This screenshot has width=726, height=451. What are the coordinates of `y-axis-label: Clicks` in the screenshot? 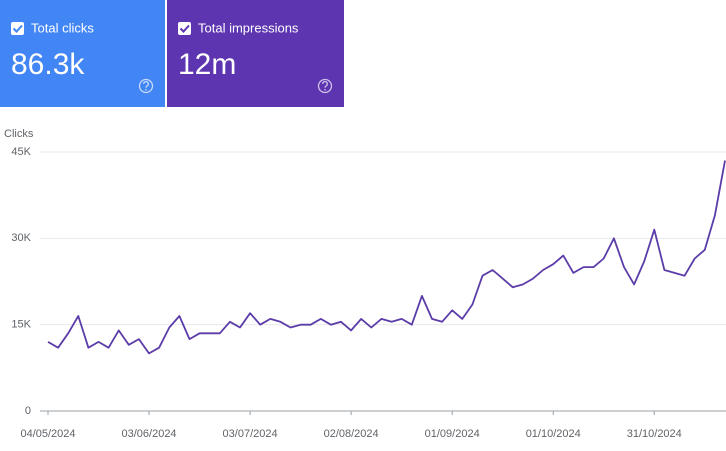 It's located at (19, 134).